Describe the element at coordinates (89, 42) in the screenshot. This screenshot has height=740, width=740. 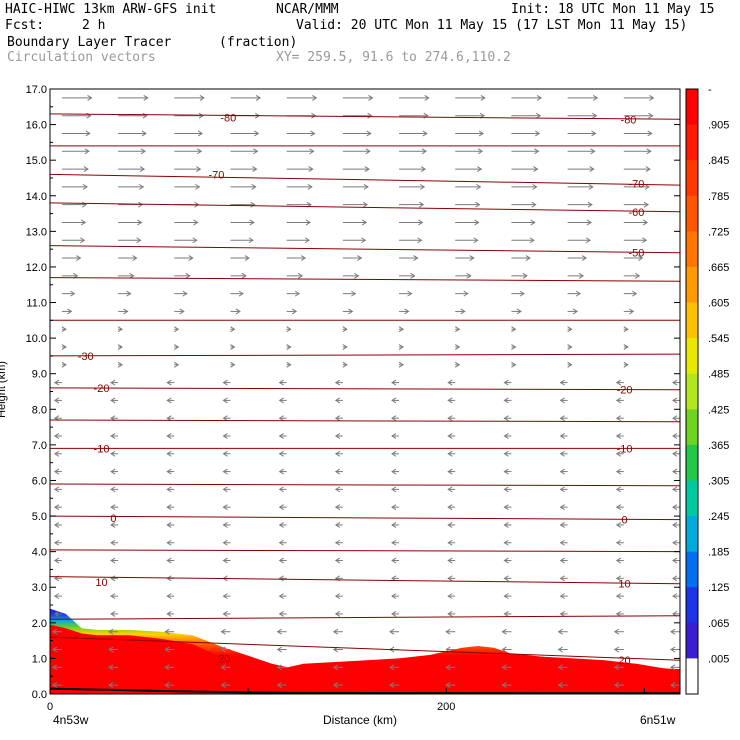
I see `field-name: Boundary Layer Tracer` at that location.